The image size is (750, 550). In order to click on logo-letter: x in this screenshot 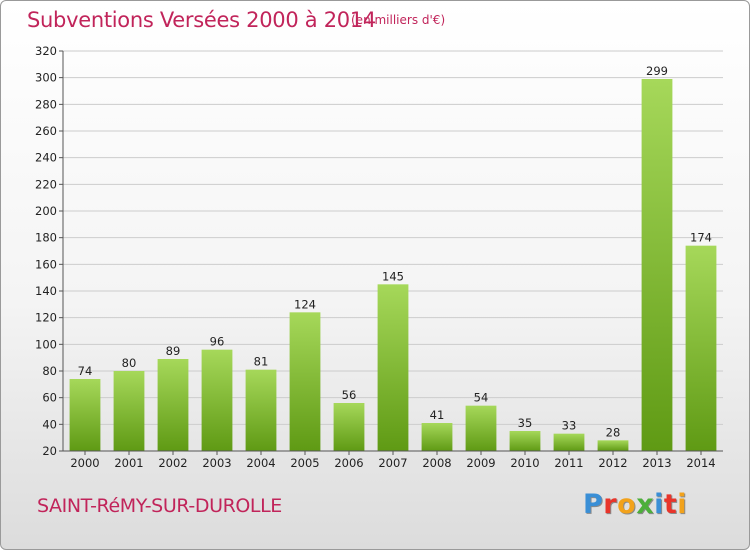, I will do `click(645, 504)`.